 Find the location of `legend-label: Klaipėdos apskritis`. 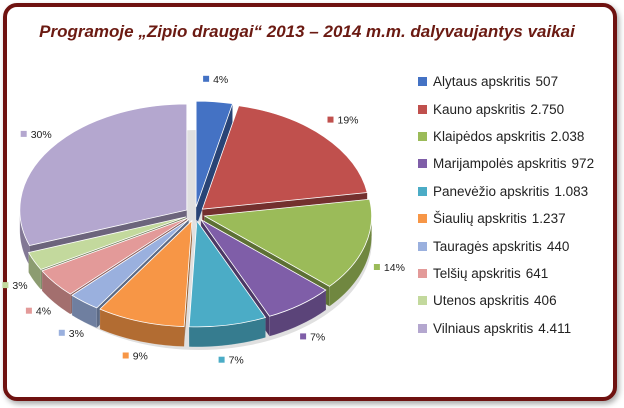

legend-label: Klaipėdos apskritis is located at coordinates (489, 136).